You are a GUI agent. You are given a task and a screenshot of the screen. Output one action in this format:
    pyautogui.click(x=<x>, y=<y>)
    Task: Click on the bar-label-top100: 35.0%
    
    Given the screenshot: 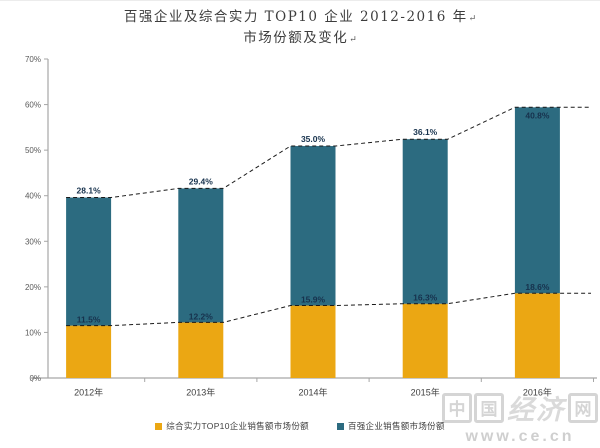 What is the action you would take?
    pyautogui.click(x=313, y=139)
    